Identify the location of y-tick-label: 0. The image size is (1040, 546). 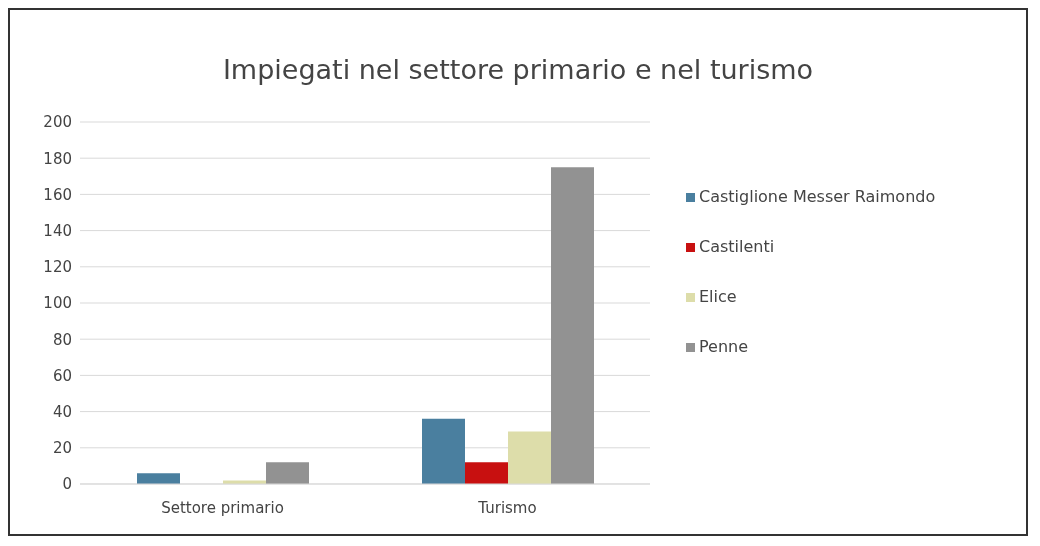
(67, 484).